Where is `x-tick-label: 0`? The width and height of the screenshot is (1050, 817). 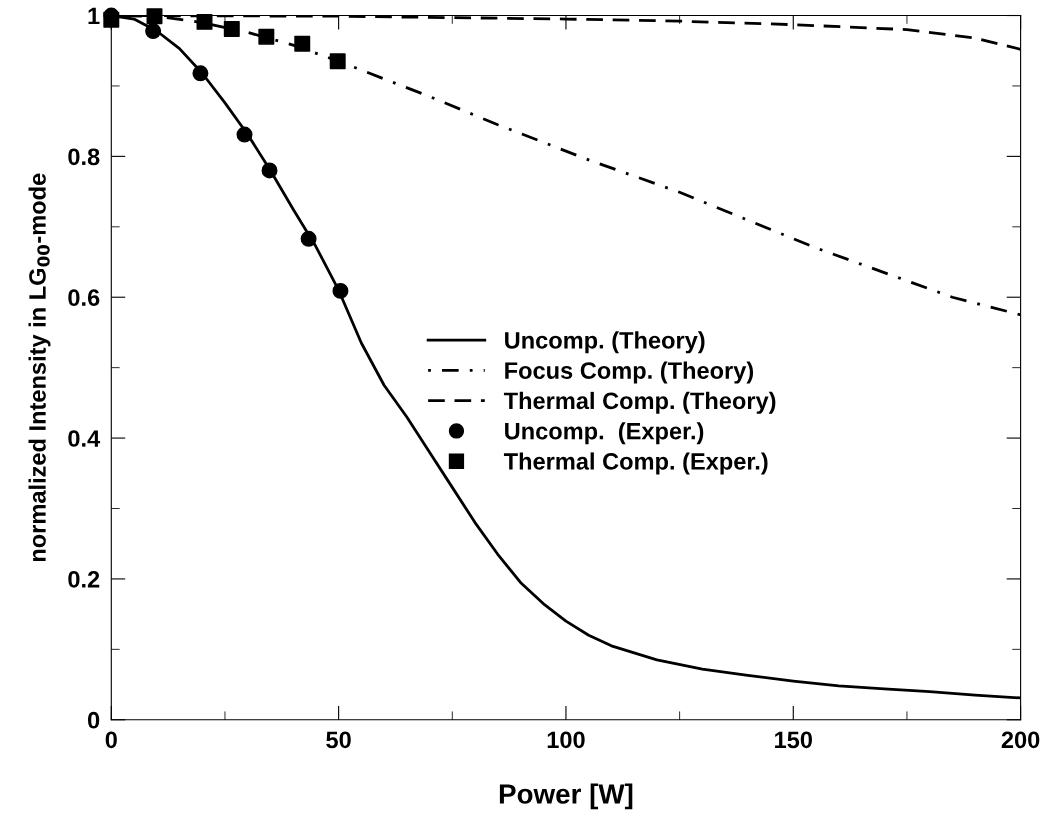
x-tick-label: 0 is located at coordinates (111, 740).